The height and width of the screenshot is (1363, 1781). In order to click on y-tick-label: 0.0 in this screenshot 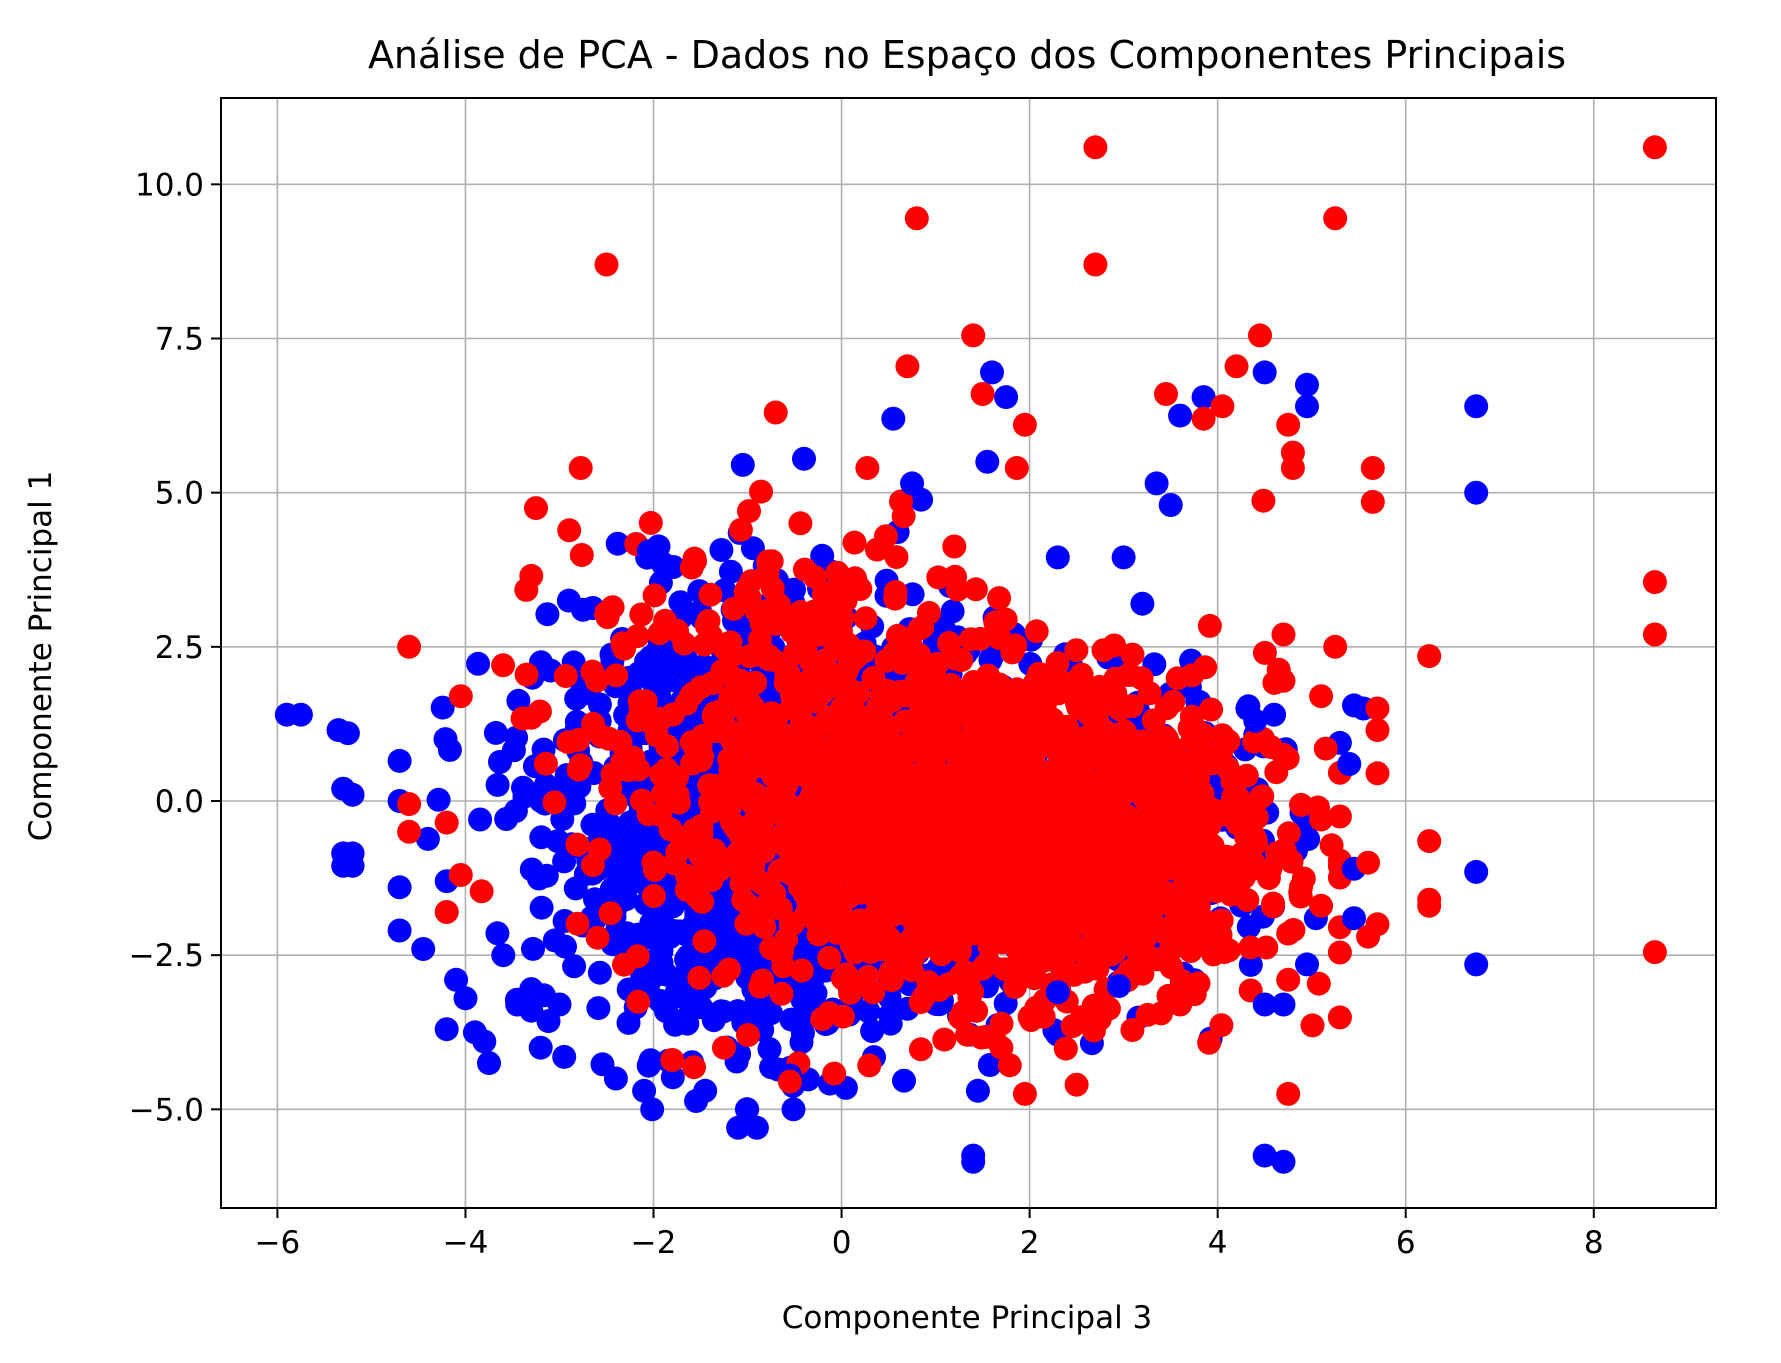, I will do `click(179, 802)`.